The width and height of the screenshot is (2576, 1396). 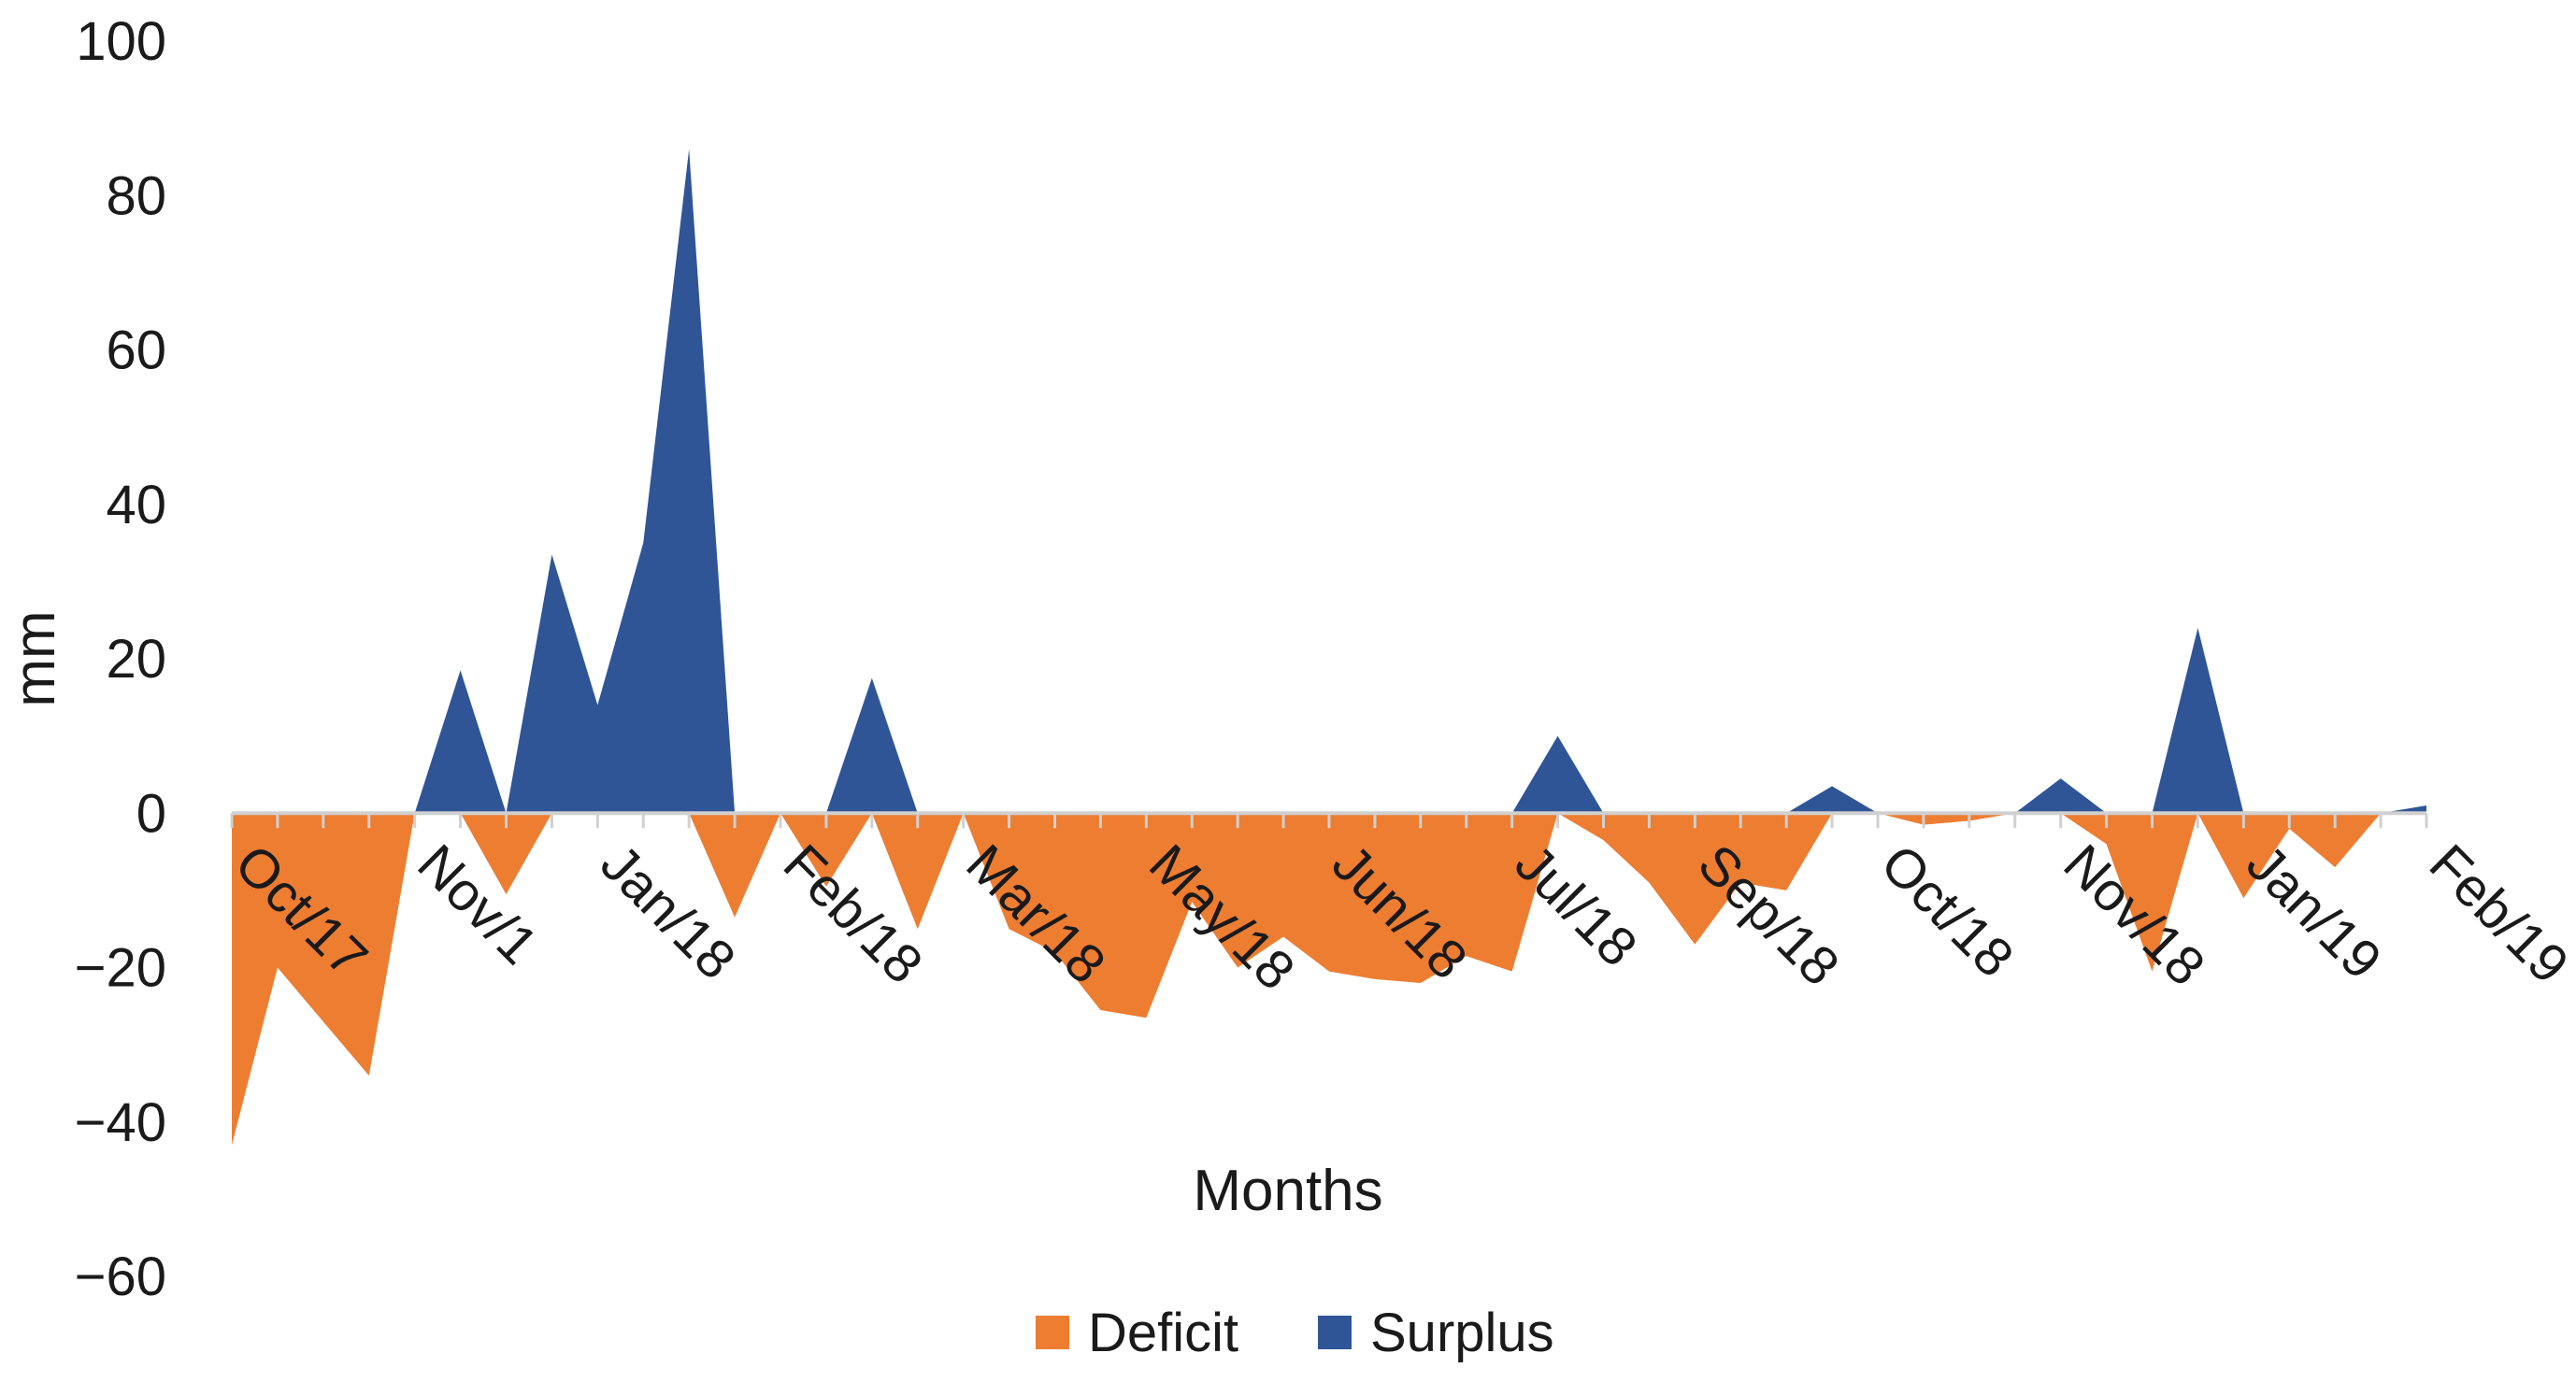 I want to click on y-tick-label: −60, so click(x=120, y=1276).